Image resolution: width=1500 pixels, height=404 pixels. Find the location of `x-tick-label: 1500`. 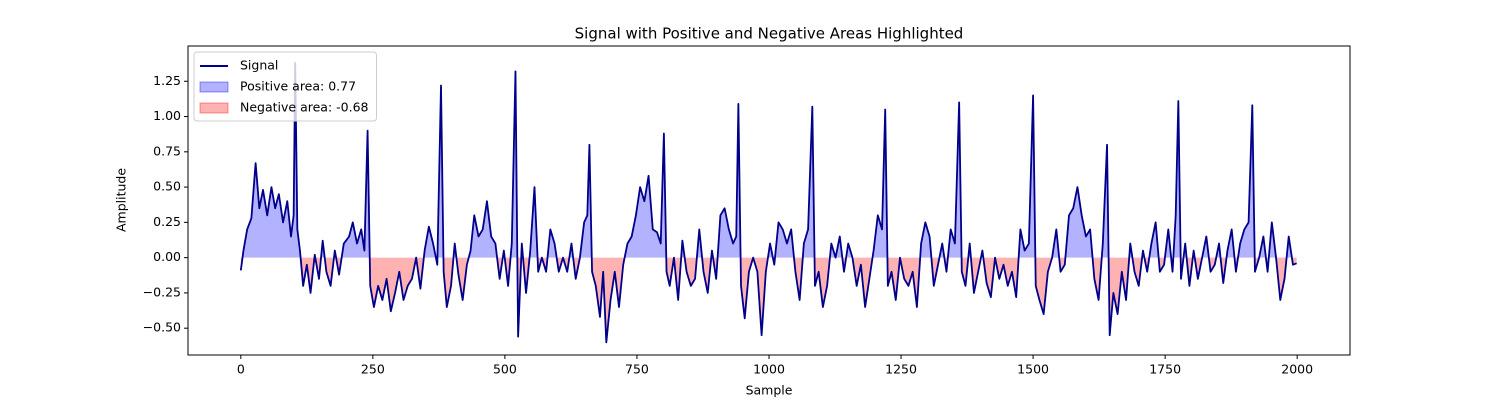

x-tick-label: 1500 is located at coordinates (1033, 369).